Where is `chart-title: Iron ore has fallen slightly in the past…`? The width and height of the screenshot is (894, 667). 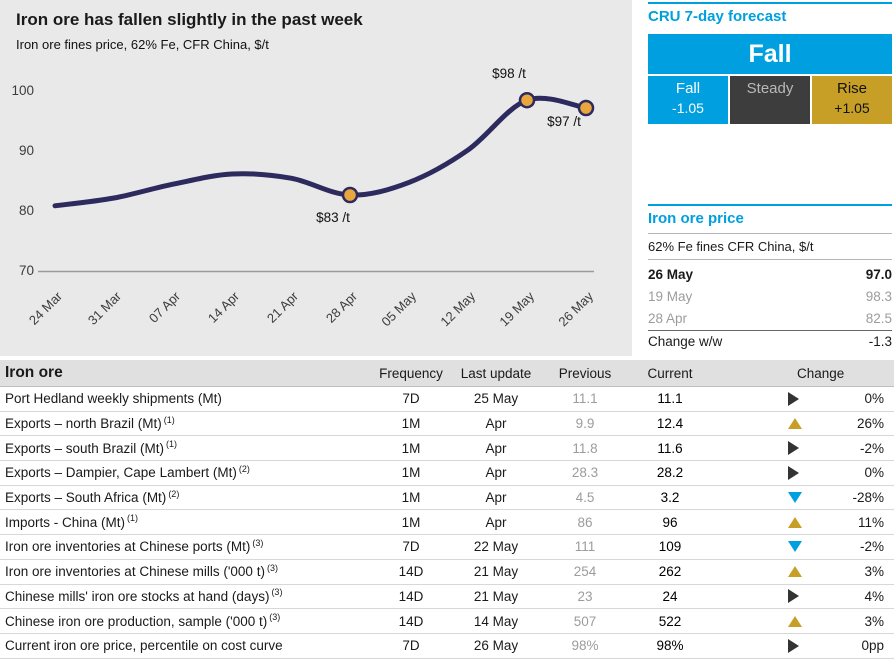 chart-title: Iron ore has fallen slightly in the past… is located at coordinates (189, 19).